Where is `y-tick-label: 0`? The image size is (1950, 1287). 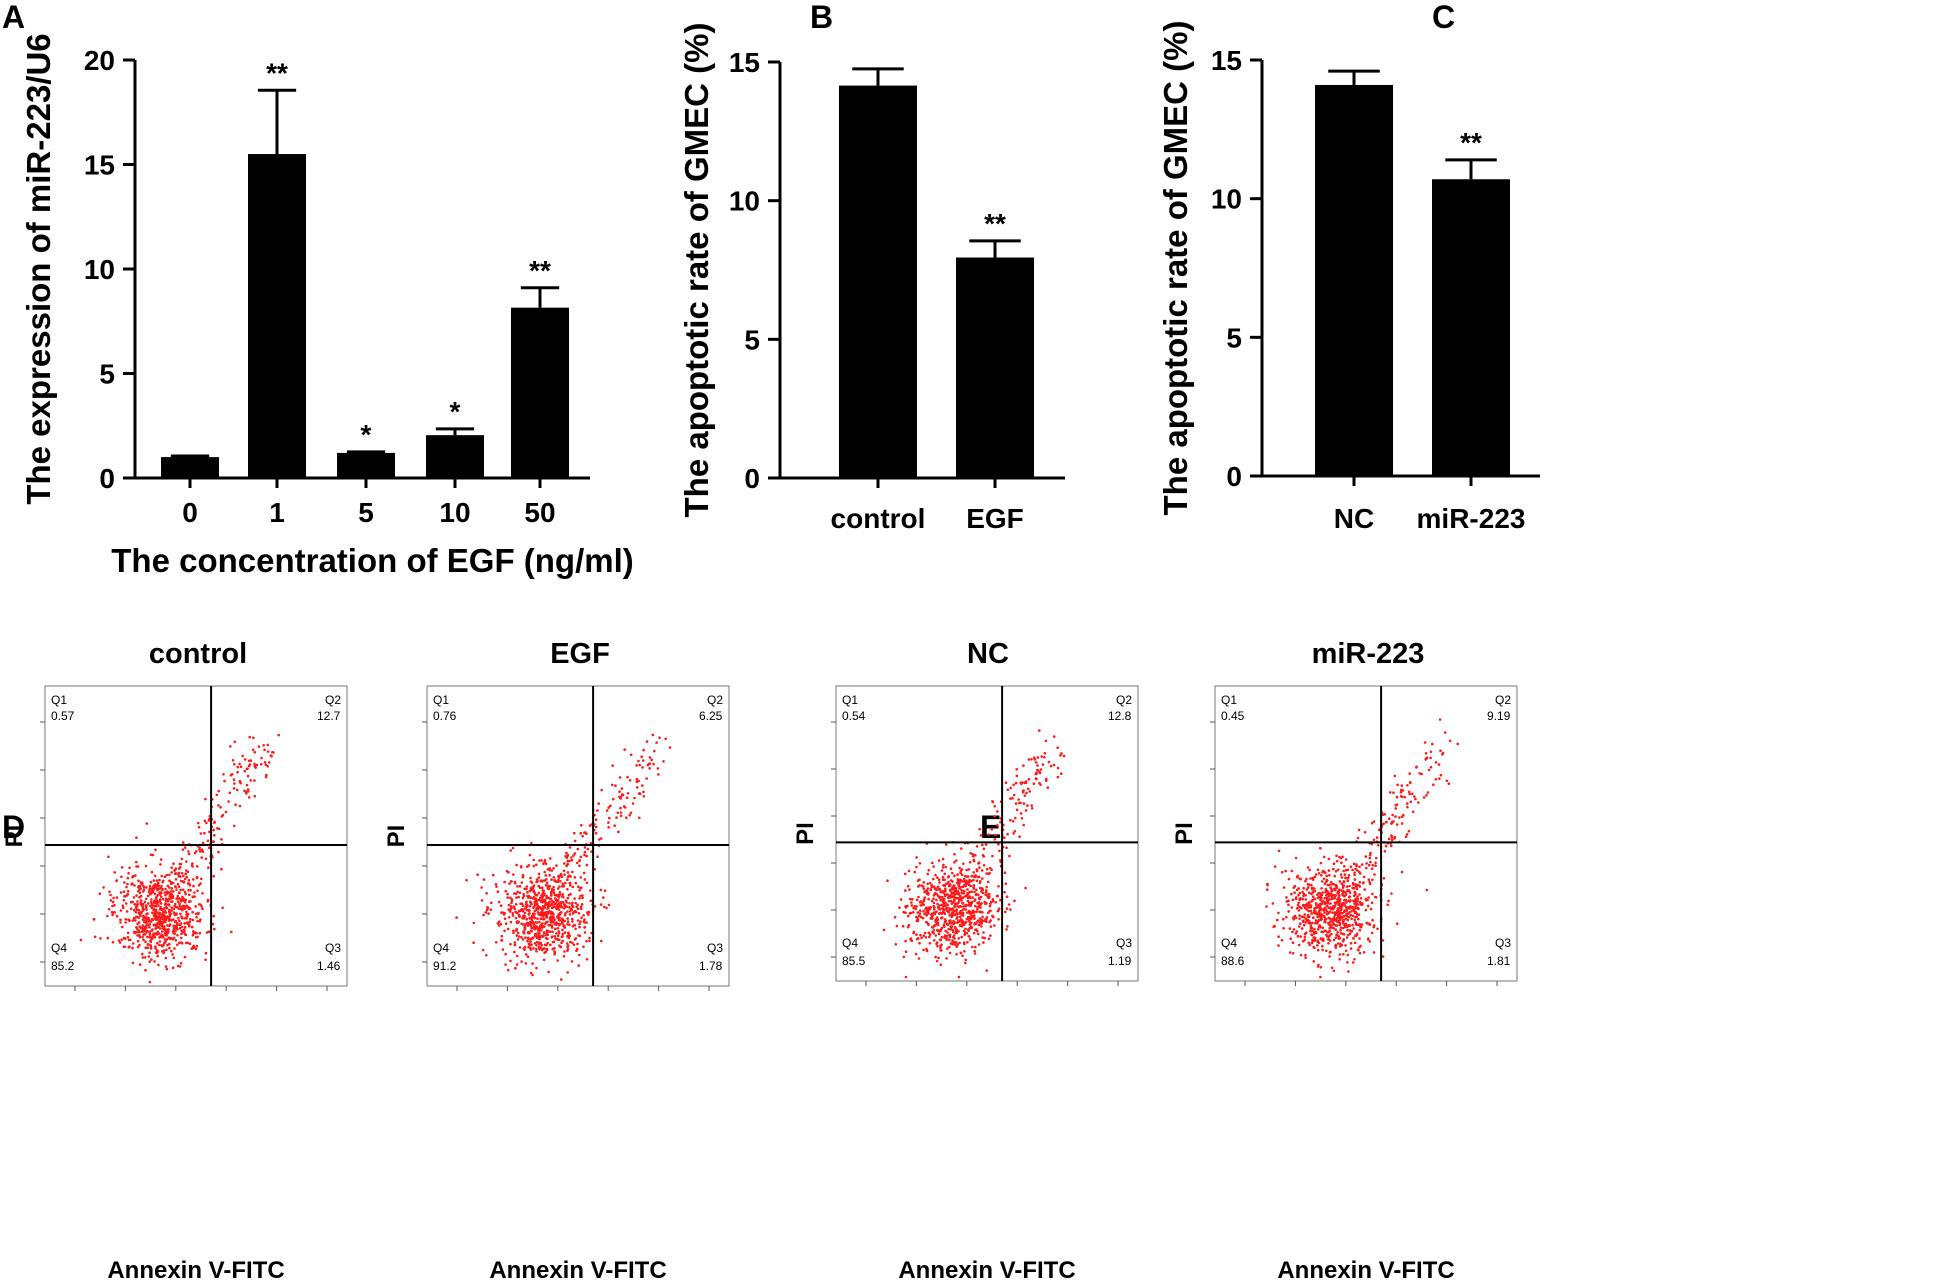
y-tick-label: 0 is located at coordinates (107, 478).